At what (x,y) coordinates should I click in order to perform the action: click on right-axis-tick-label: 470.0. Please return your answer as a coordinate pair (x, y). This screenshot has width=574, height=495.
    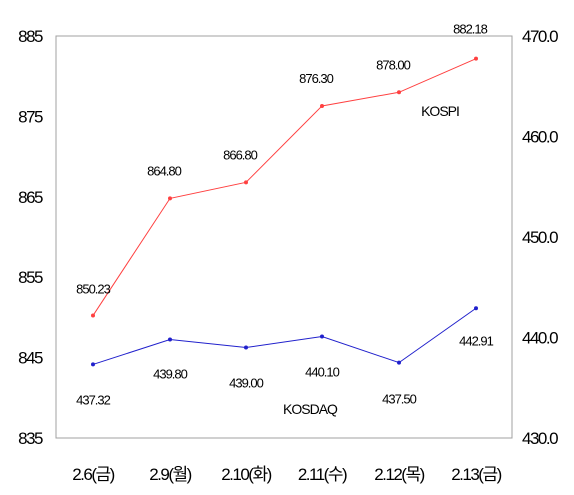
    Looking at the image, I should click on (540, 36).